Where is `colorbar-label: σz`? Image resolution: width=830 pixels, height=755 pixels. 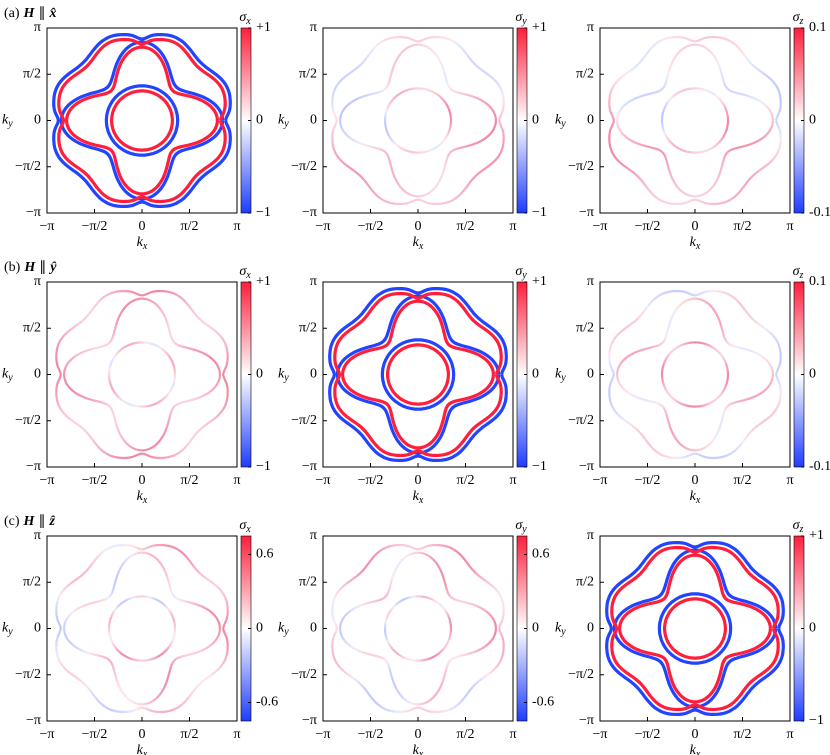
colorbar-label: σz is located at coordinates (798, 526).